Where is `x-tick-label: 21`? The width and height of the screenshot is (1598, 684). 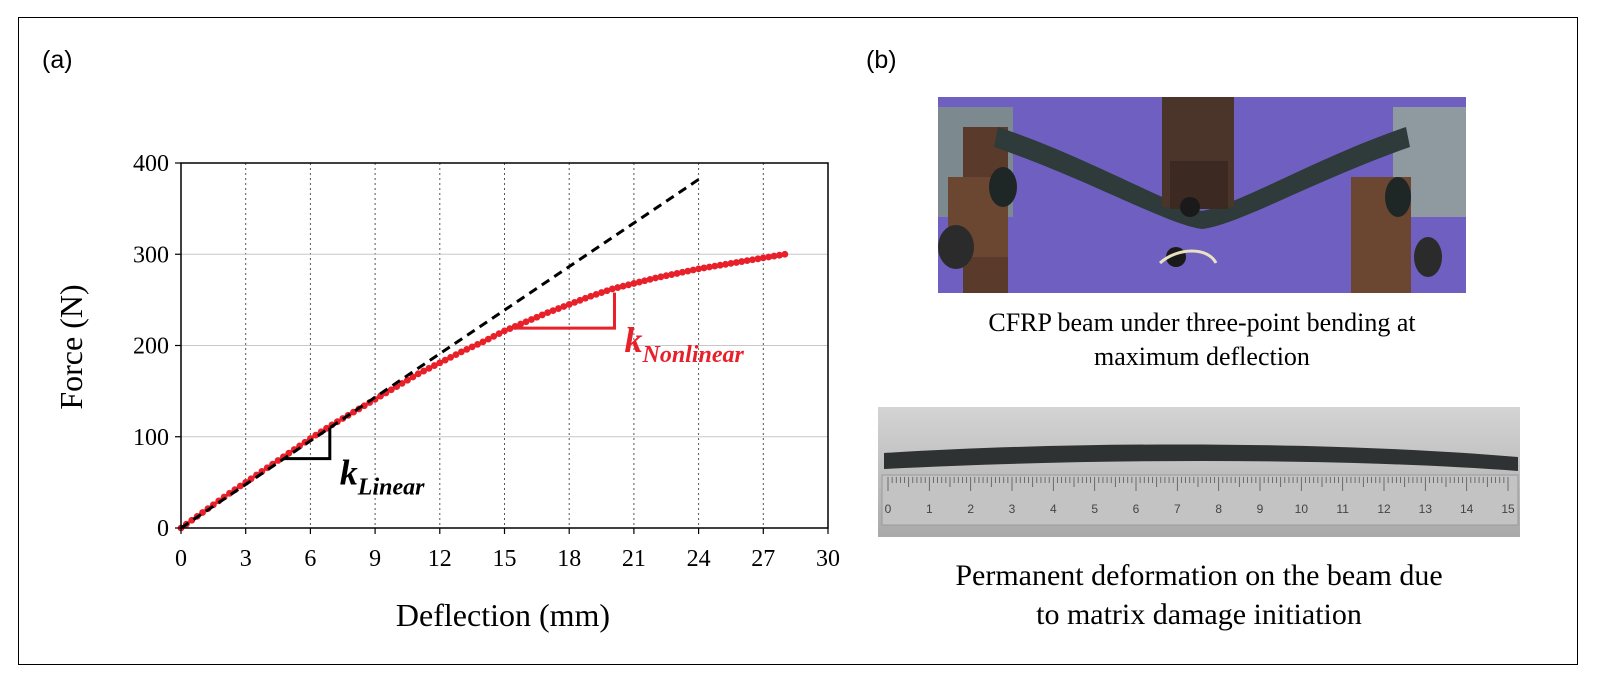
x-tick-label: 21 is located at coordinates (634, 559).